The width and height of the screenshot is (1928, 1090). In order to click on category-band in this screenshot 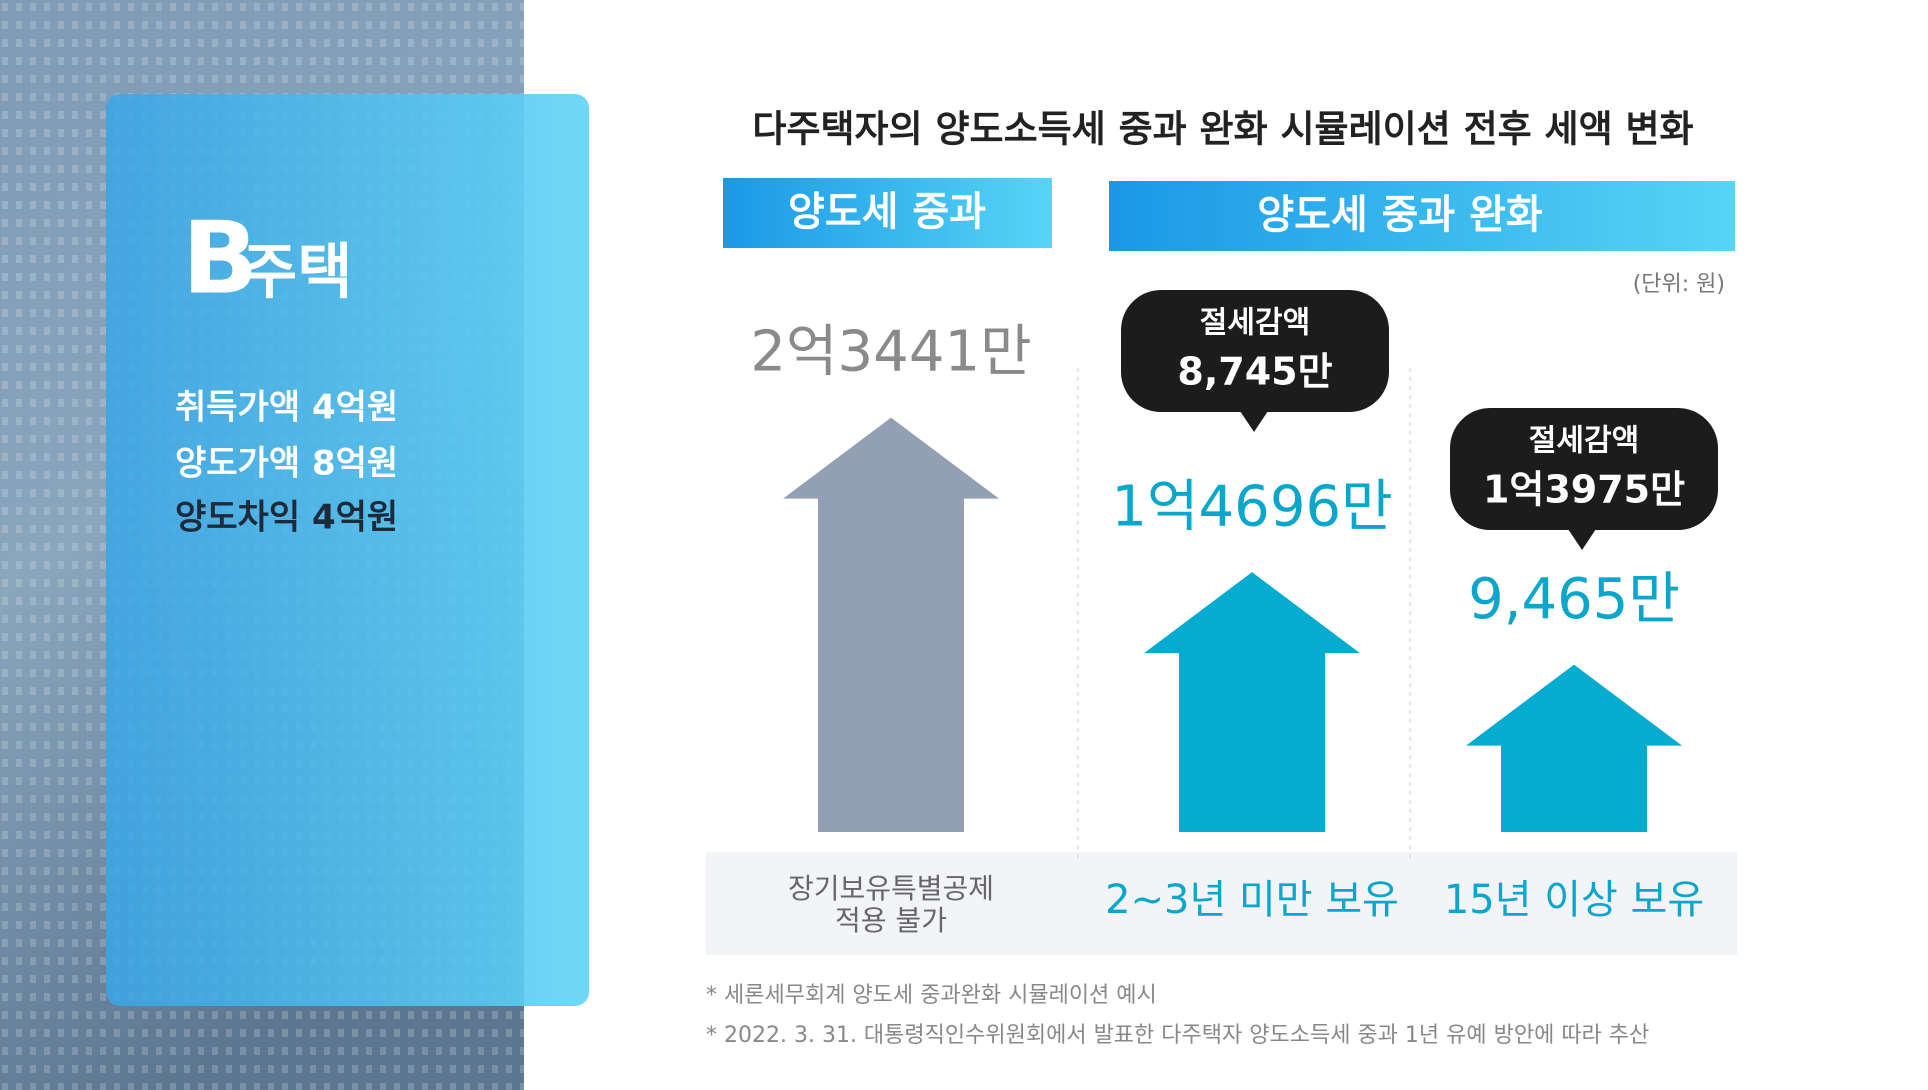, I will do `click(1221, 903)`.